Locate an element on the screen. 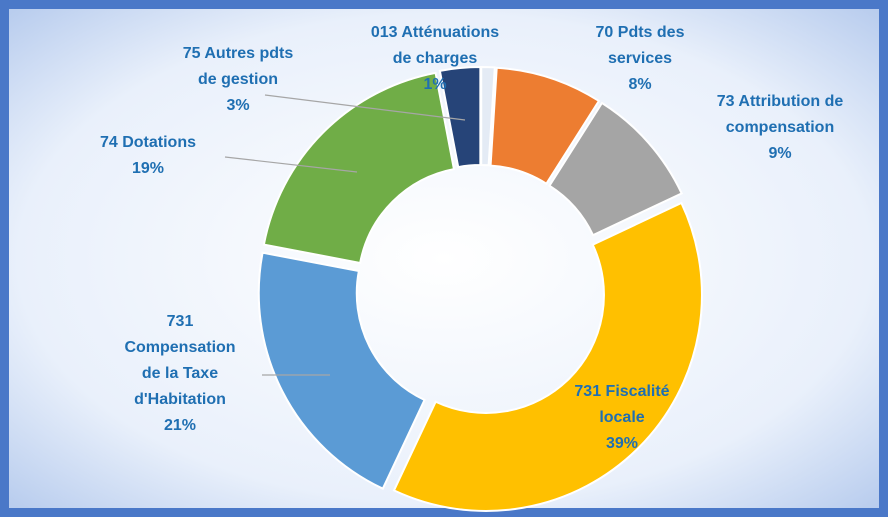 The image size is (888, 517). category-label: 75 Autres pdts de gestion is located at coordinates (238, 66).